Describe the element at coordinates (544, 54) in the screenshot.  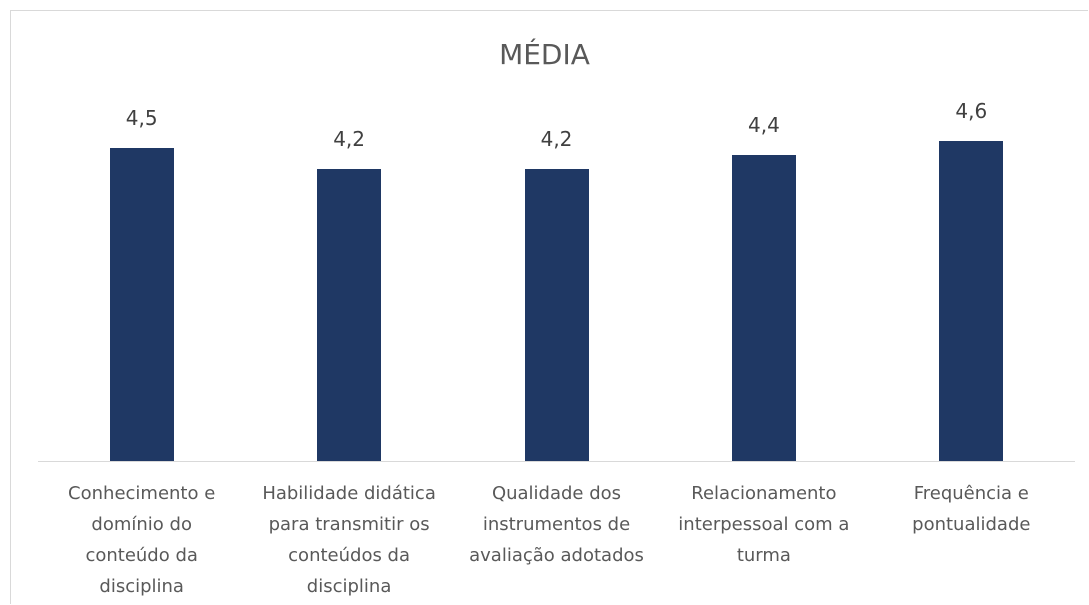
I see `chart-title: MÉDIA` at that location.